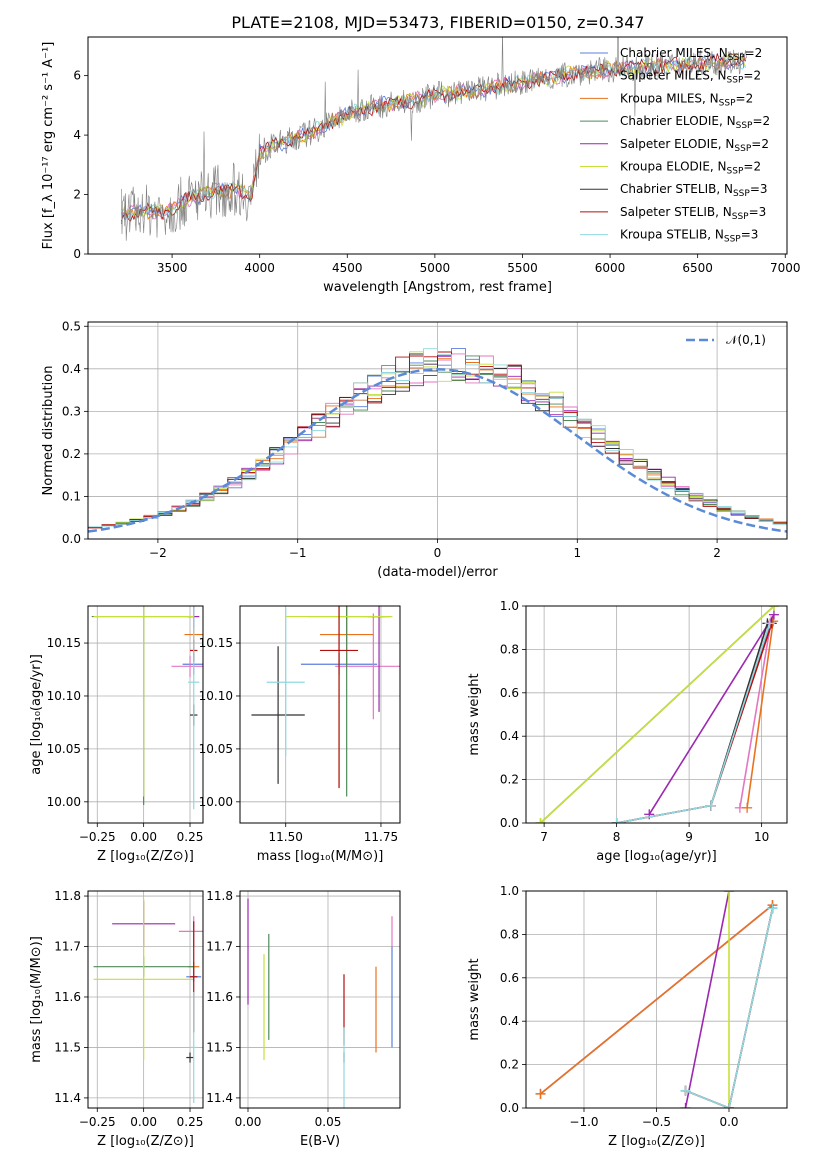  I want to click on x-tick-label: 10, so click(761, 837).